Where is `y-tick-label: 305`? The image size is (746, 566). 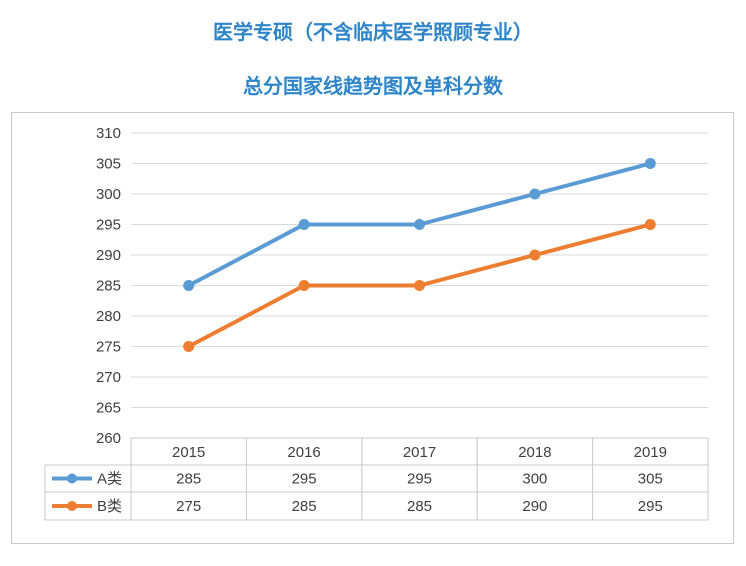
y-tick-label: 305 is located at coordinates (108, 164).